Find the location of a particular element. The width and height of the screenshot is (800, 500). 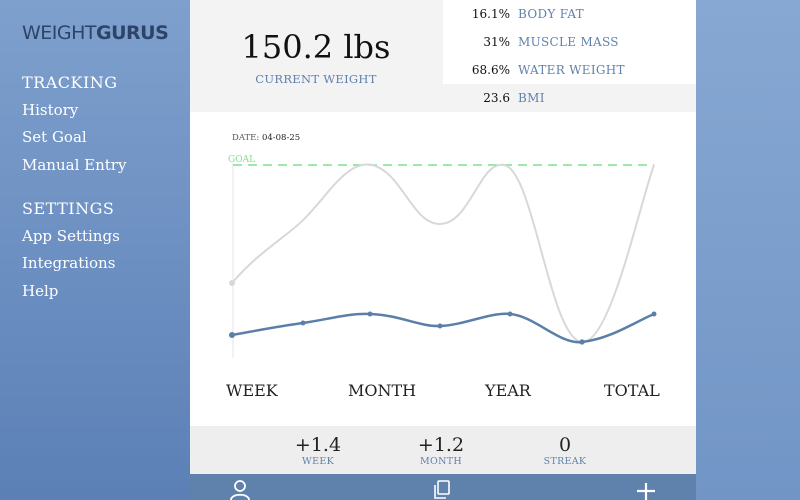

summary-streak: 0 STREAK is located at coordinates (565, 446).